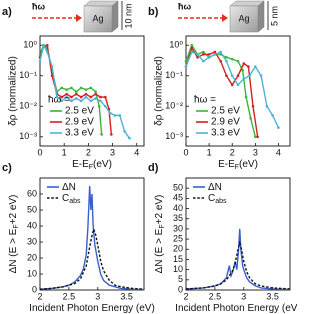  I want to click on y-tick-label: 50, so click(178, 188).